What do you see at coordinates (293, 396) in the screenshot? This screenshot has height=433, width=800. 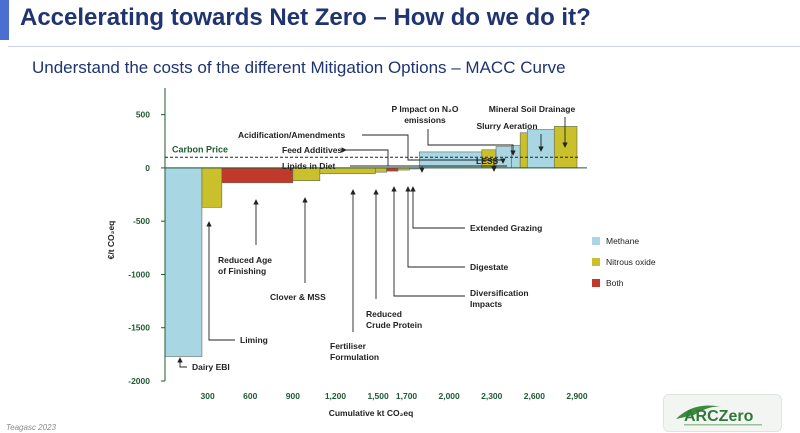 I see `x-tick-label-2: 900` at bounding box center [293, 396].